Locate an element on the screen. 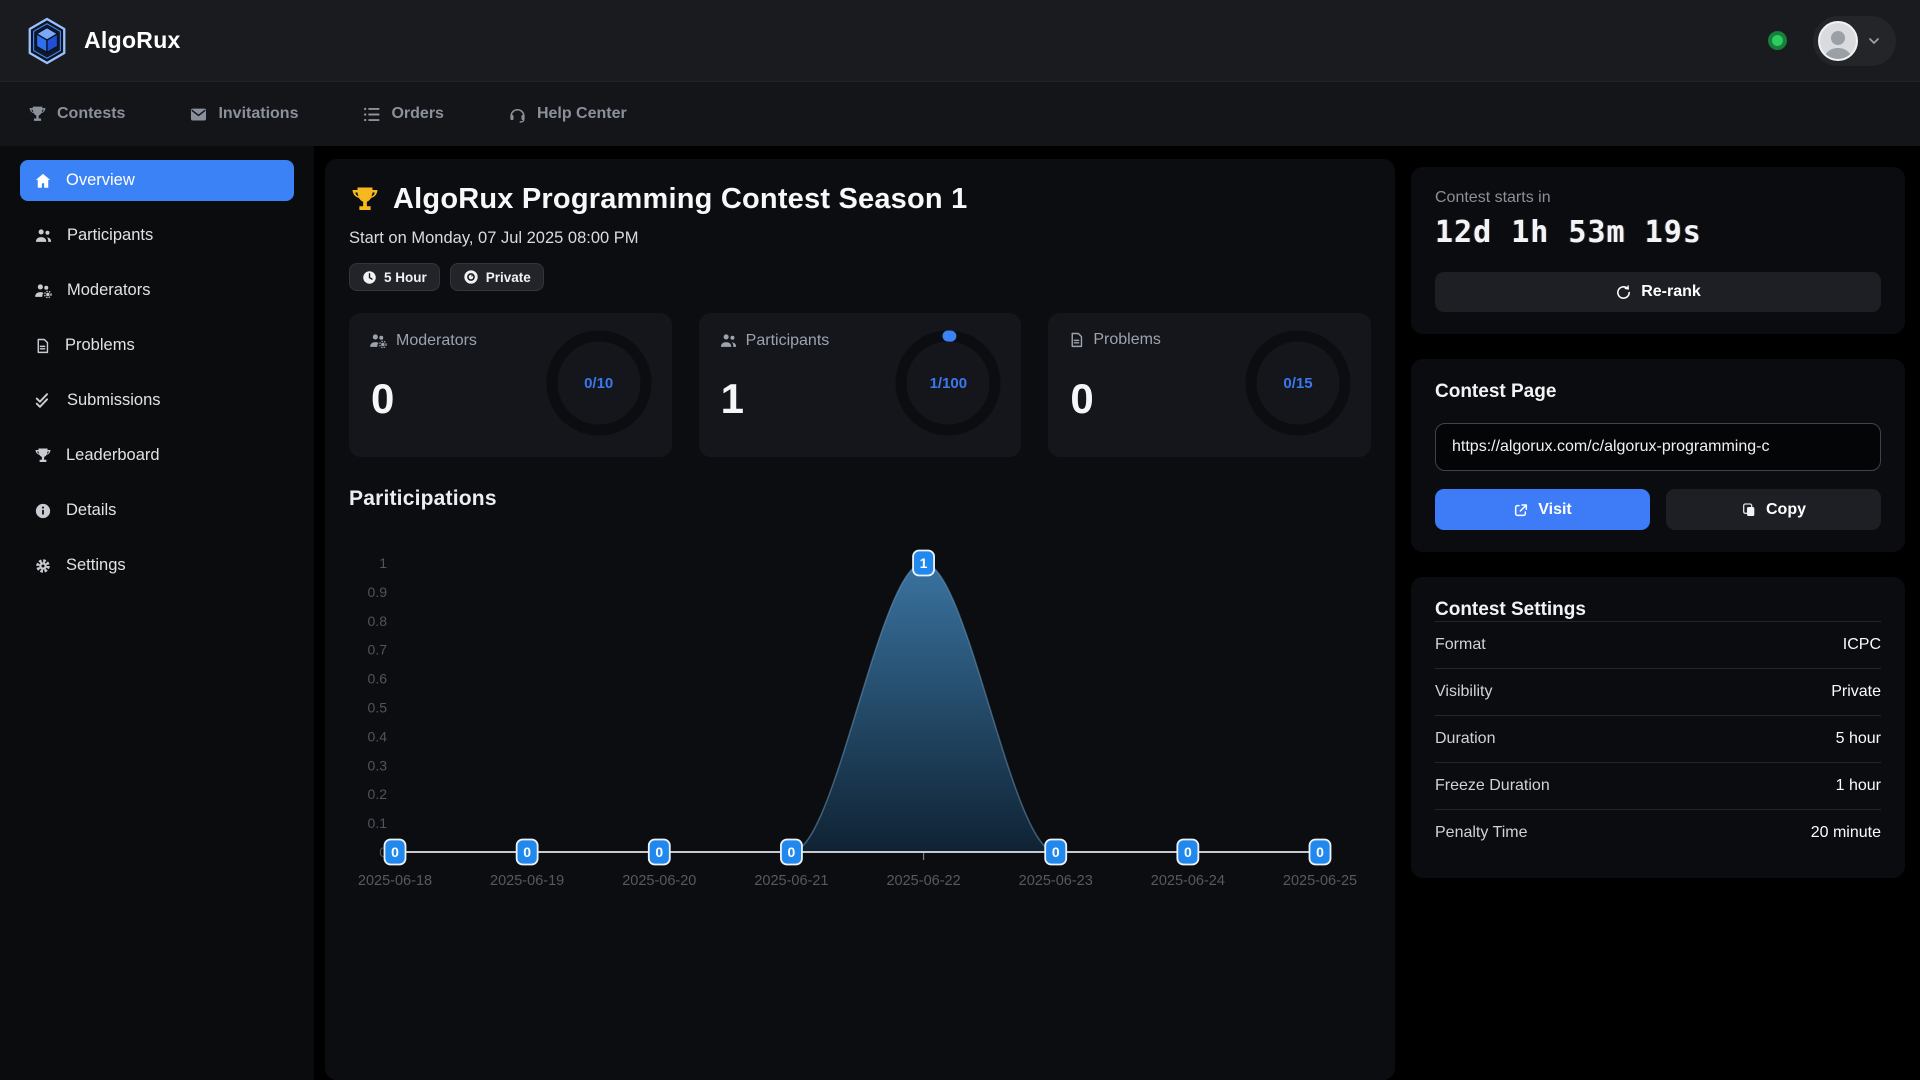 The image size is (1920, 1080). contest-url-input is located at coordinates (1658, 447).